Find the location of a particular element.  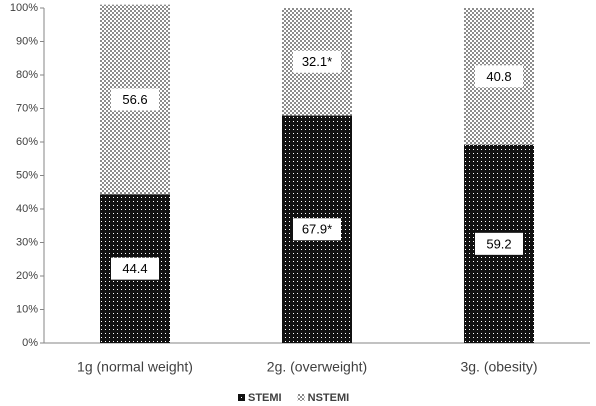

value-label: 59.2 is located at coordinates (498, 243).